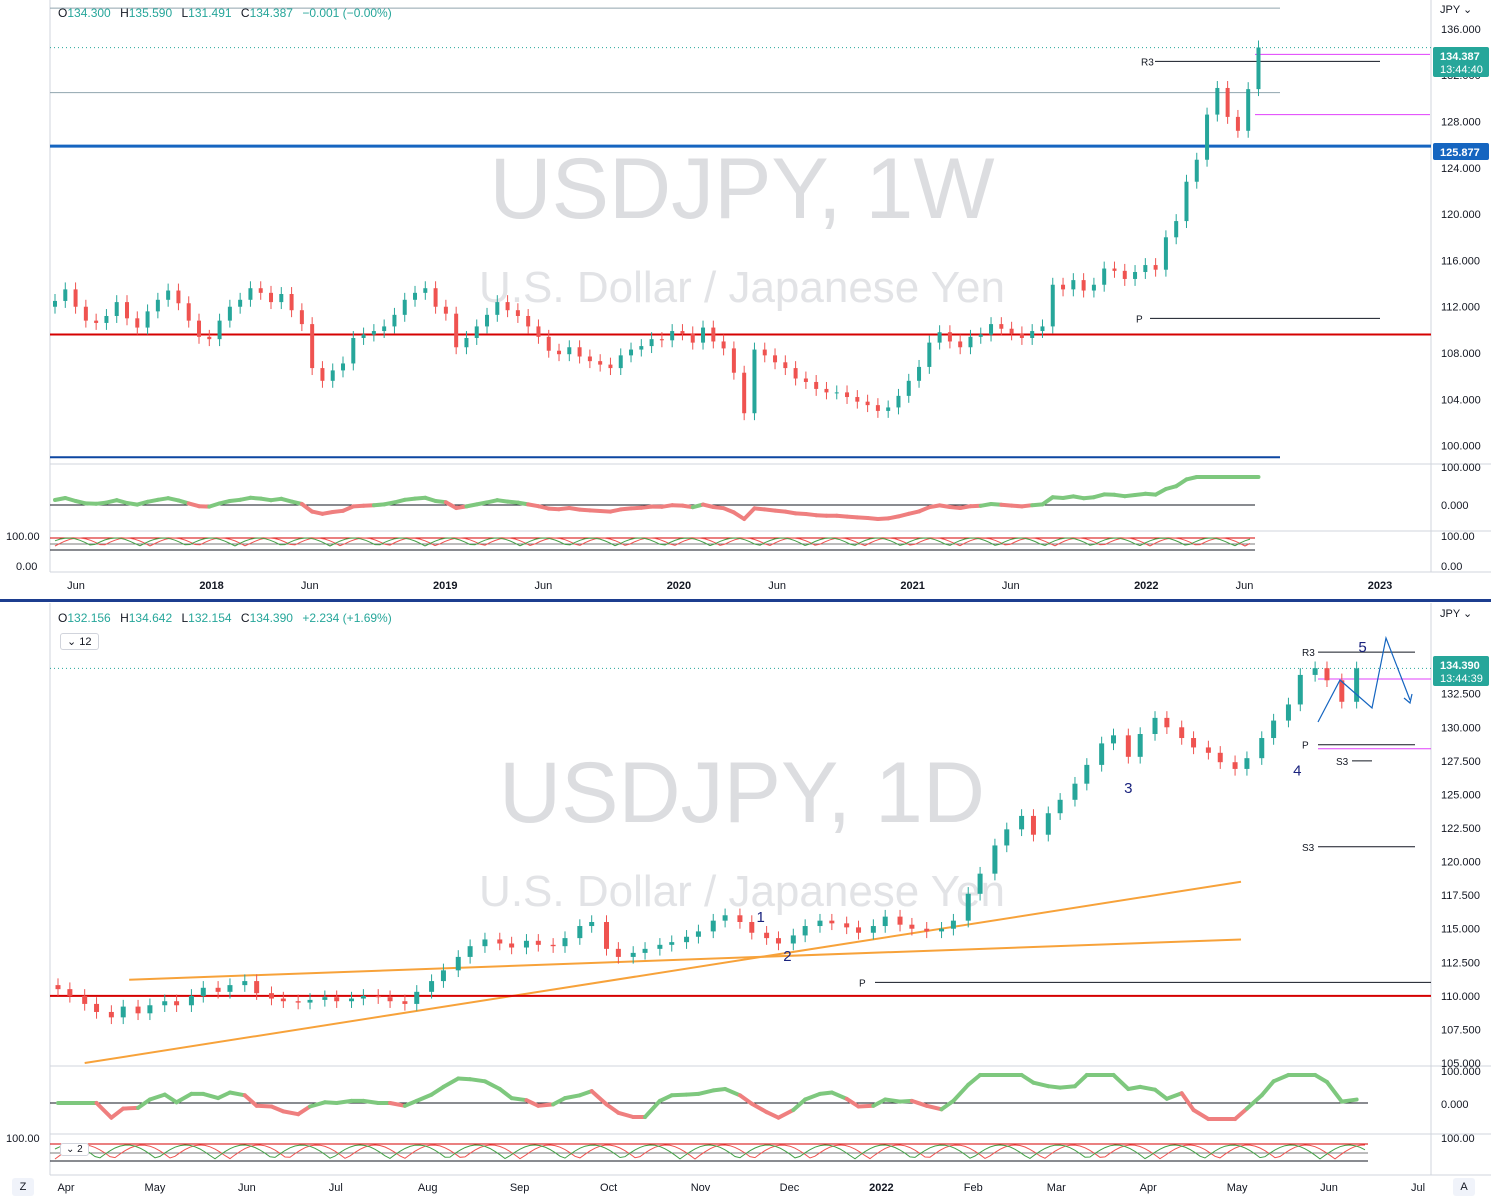 The image size is (1491, 1196). What do you see at coordinates (1461, 70) in the screenshot?
I see `top-countdown: 13:44:40` at bounding box center [1461, 70].